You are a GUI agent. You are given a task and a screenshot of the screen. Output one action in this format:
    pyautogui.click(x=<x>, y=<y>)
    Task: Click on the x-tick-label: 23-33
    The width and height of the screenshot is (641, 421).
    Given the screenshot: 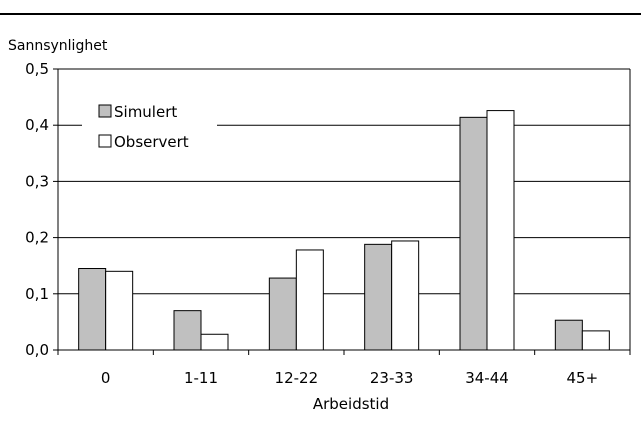 What is the action you would take?
    pyautogui.click(x=392, y=378)
    